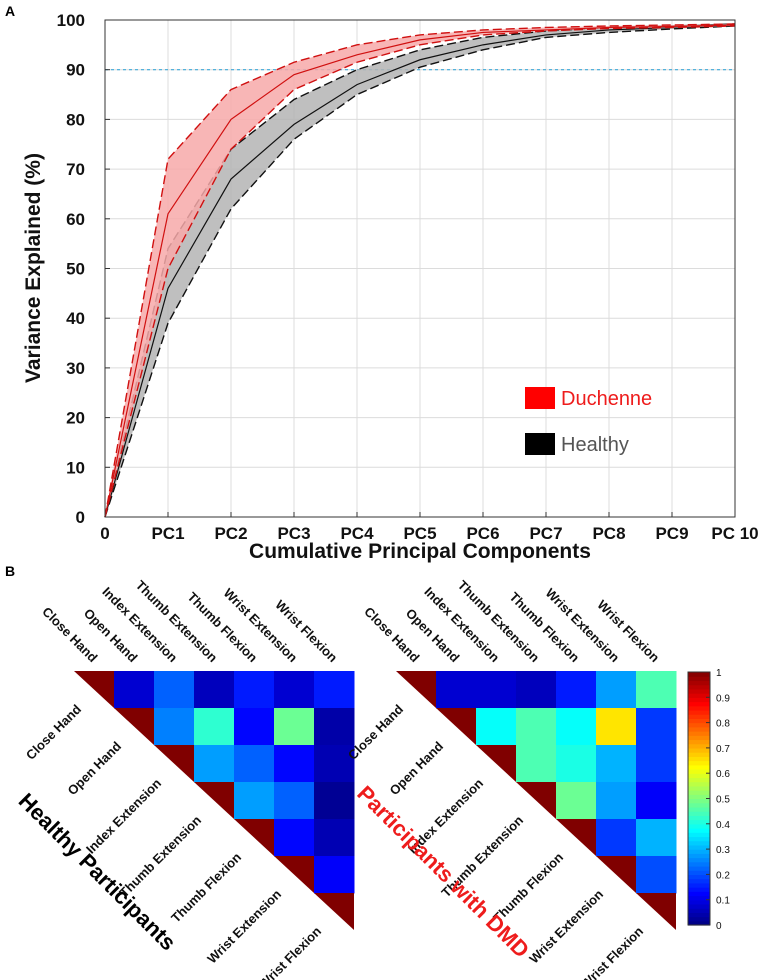 This screenshot has height=980, width=765. What do you see at coordinates (167, 533) in the screenshot?
I see `x-tick-label: PC1` at bounding box center [167, 533].